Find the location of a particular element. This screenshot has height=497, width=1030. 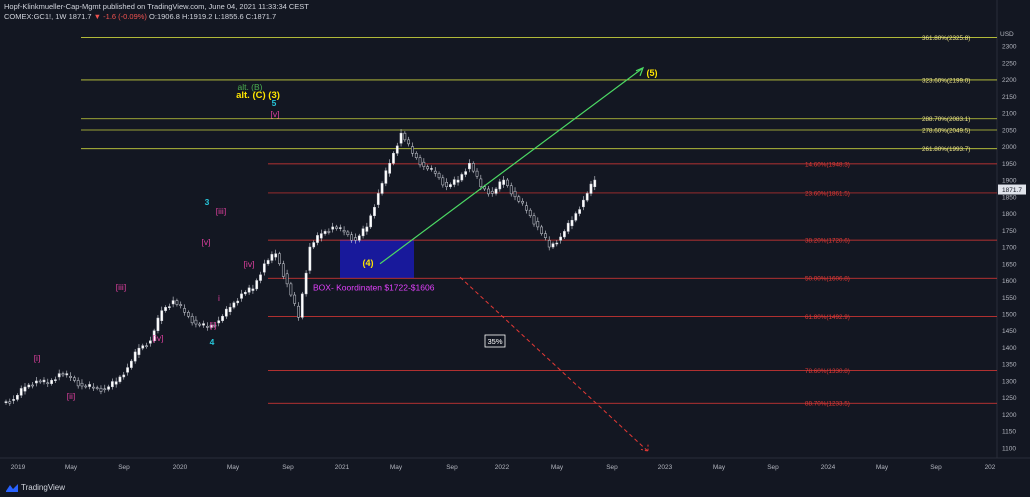

percent-label: 35% is located at coordinates (494, 341).